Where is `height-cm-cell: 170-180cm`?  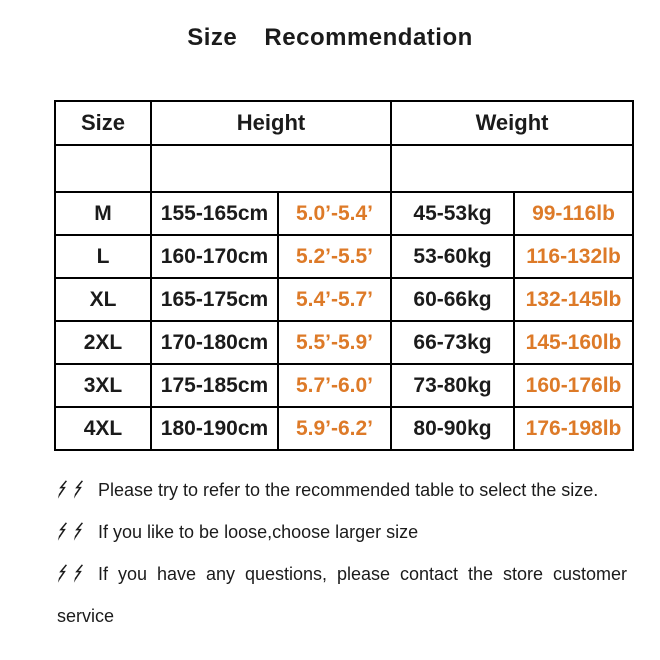
height-cm-cell: 170-180cm is located at coordinates (214, 342).